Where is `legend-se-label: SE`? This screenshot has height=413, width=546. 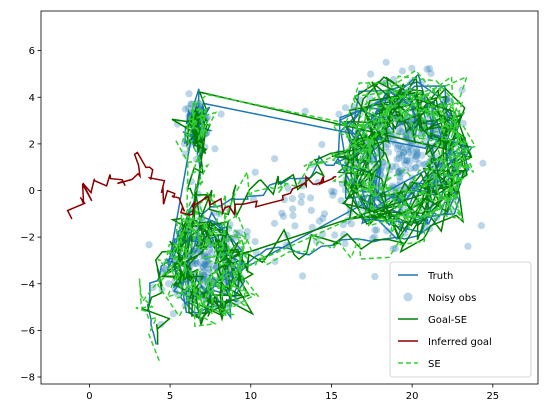 legend-se-label: SE is located at coordinates (434, 364).